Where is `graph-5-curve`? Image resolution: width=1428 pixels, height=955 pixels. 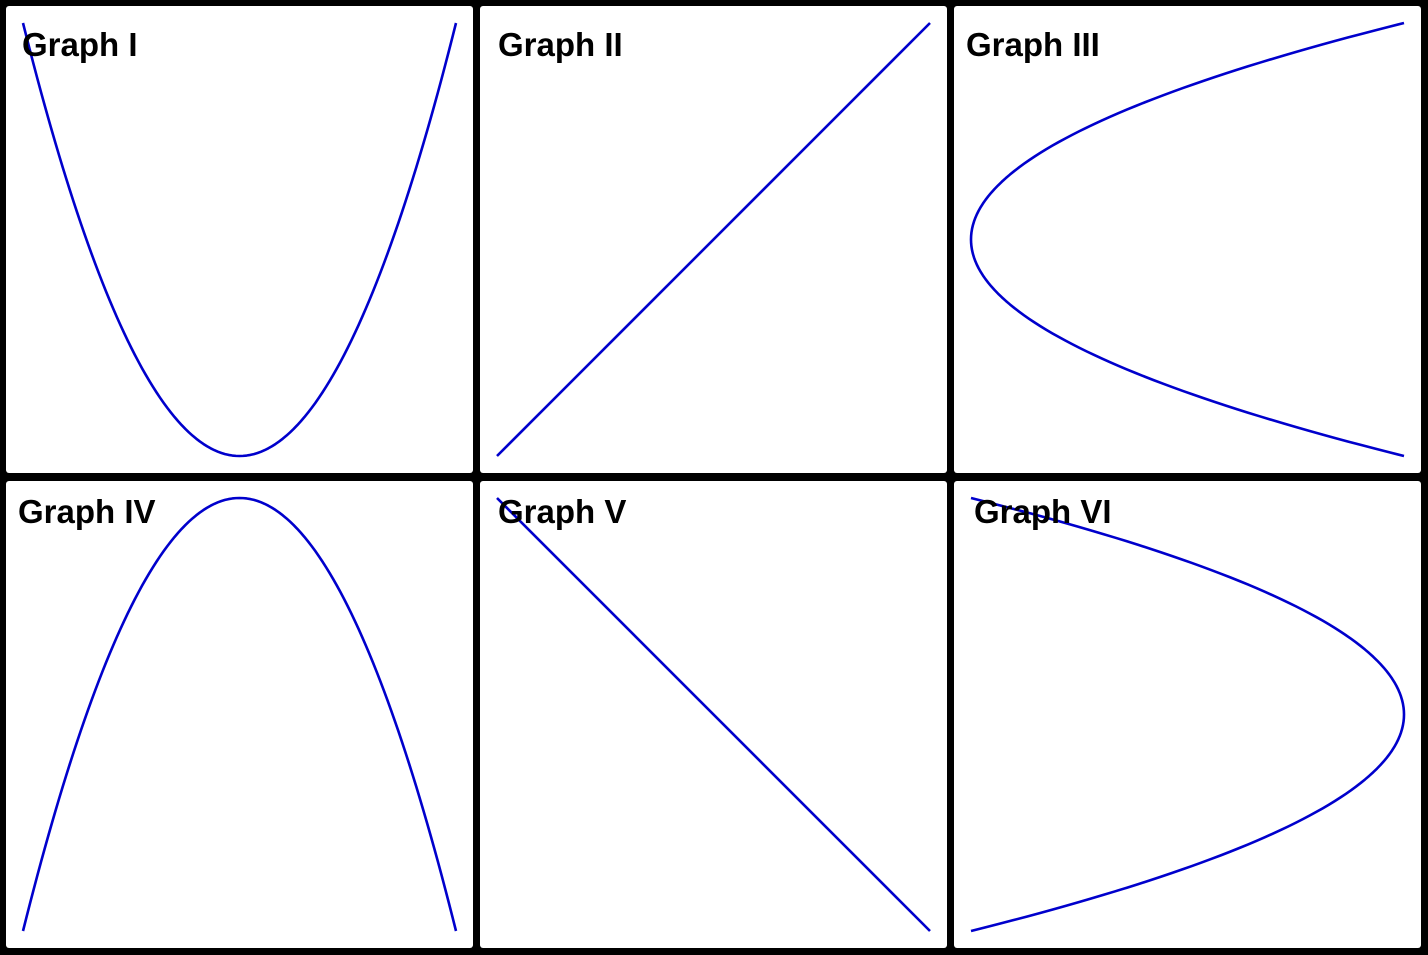
graph-5-curve is located at coordinates (713, 714).